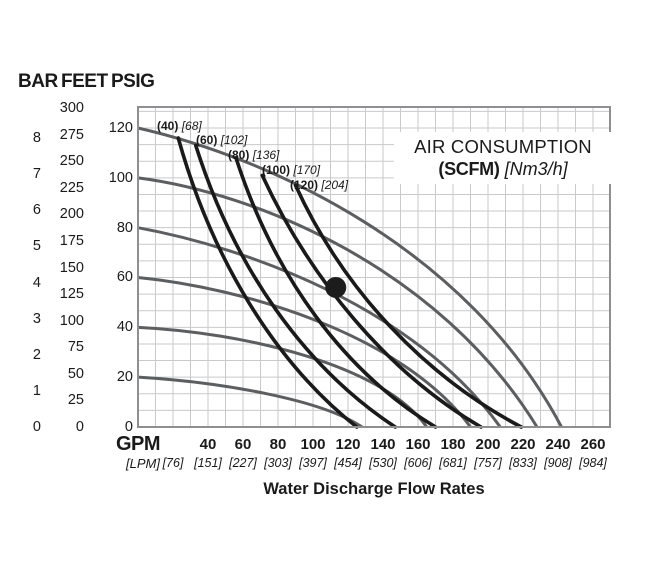  What do you see at coordinates (84, 81) in the screenshot?
I see `feet-axis-header: FEET` at bounding box center [84, 81].